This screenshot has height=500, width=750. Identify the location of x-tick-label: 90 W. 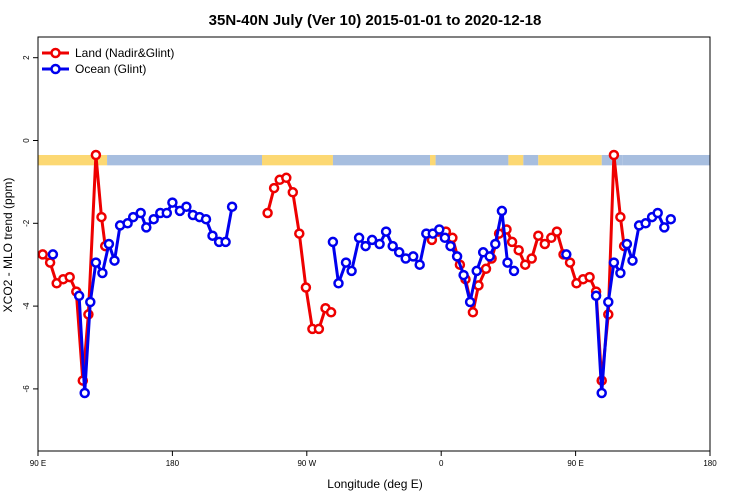
(306, 463).